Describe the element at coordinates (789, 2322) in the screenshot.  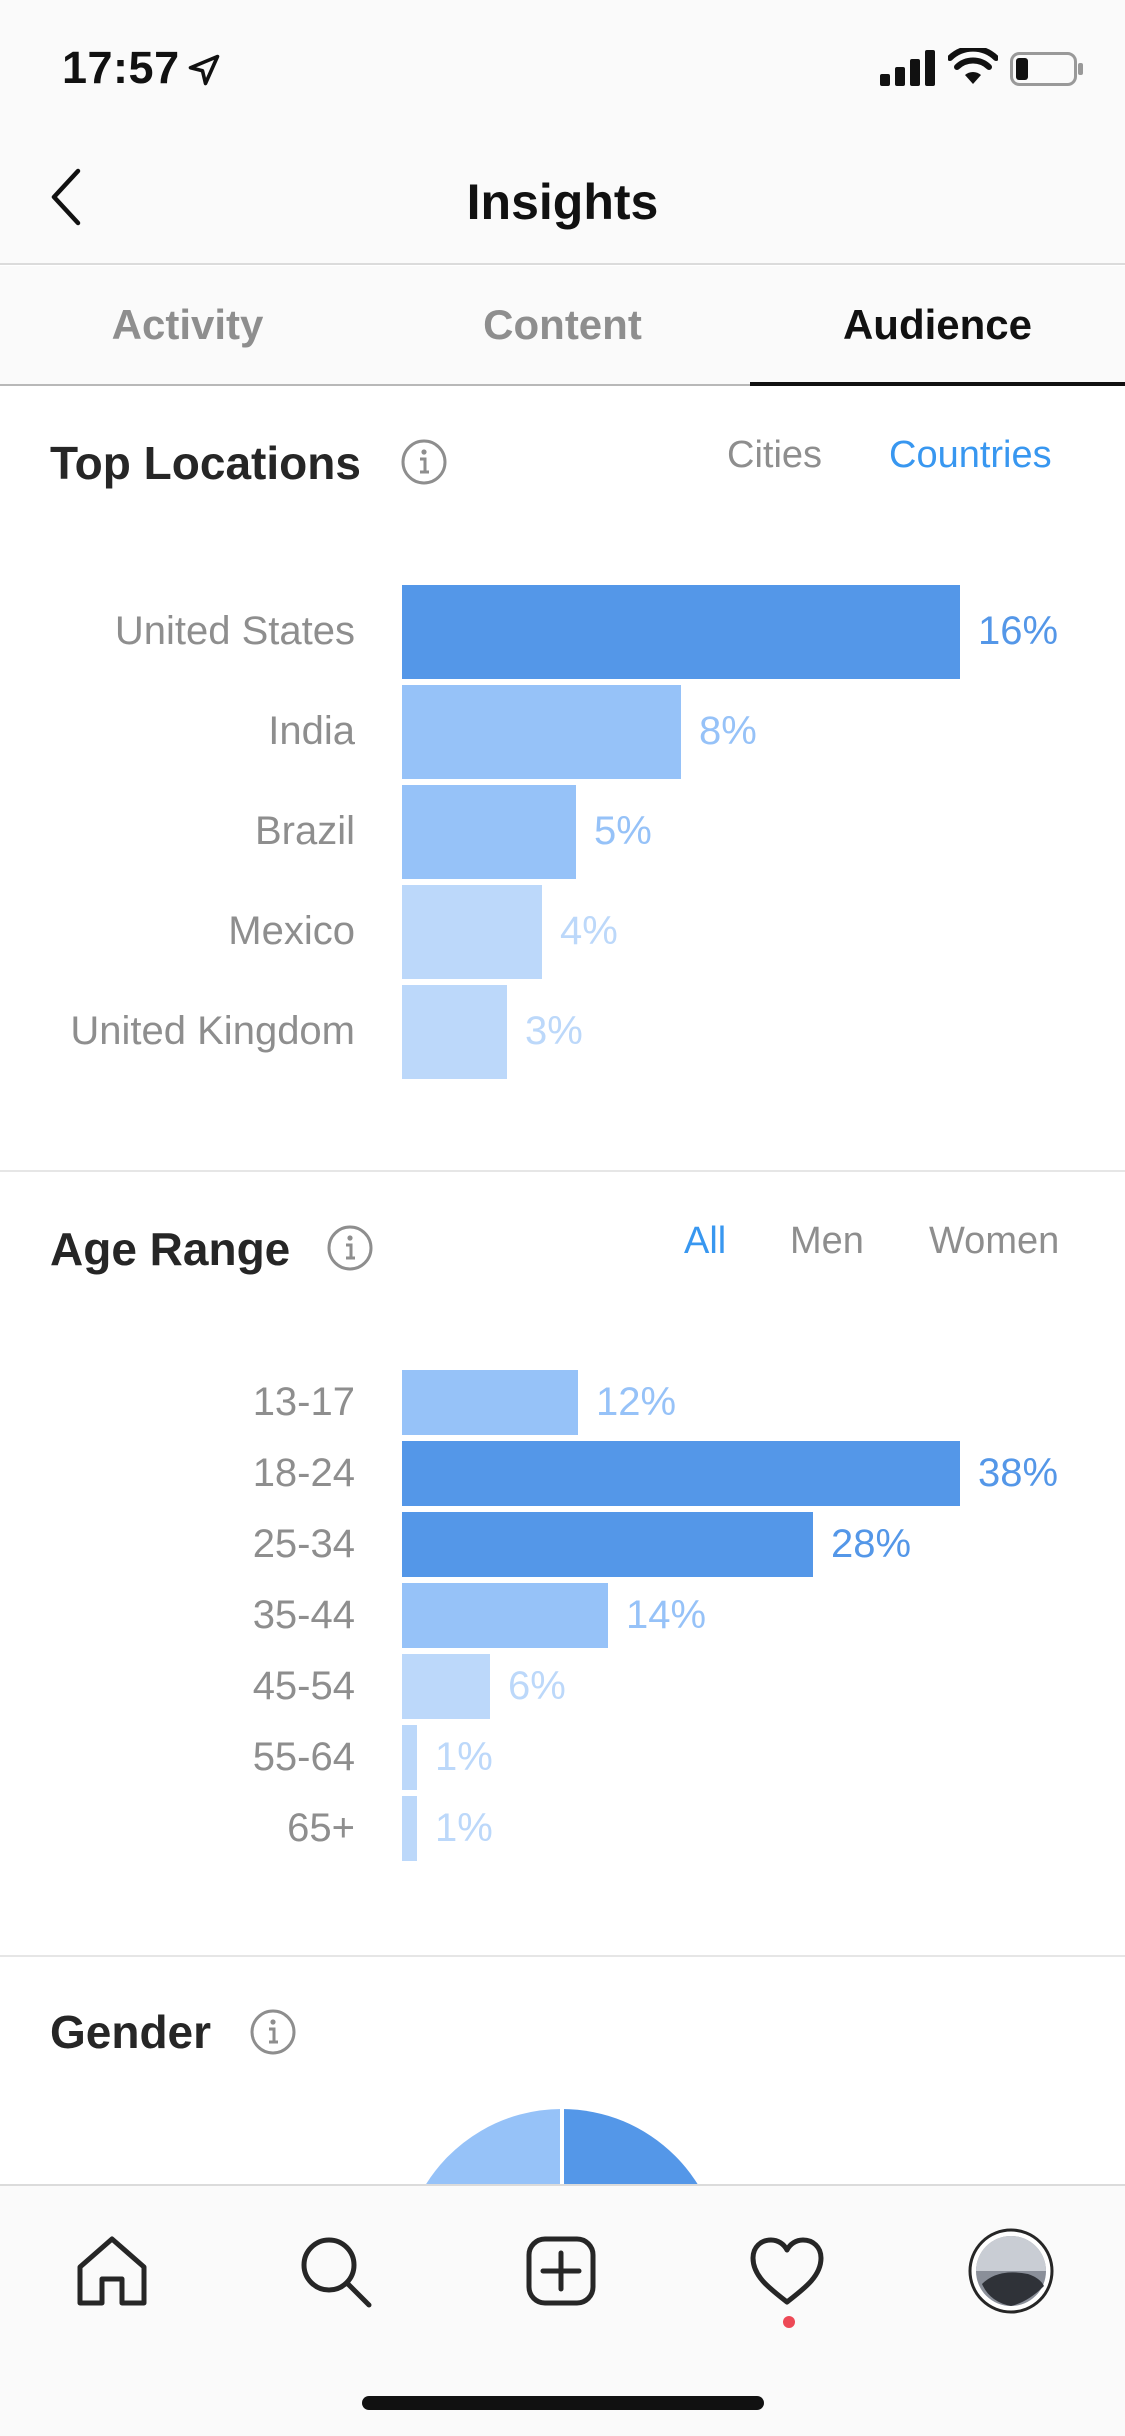
I see `notification-dot` at that location.